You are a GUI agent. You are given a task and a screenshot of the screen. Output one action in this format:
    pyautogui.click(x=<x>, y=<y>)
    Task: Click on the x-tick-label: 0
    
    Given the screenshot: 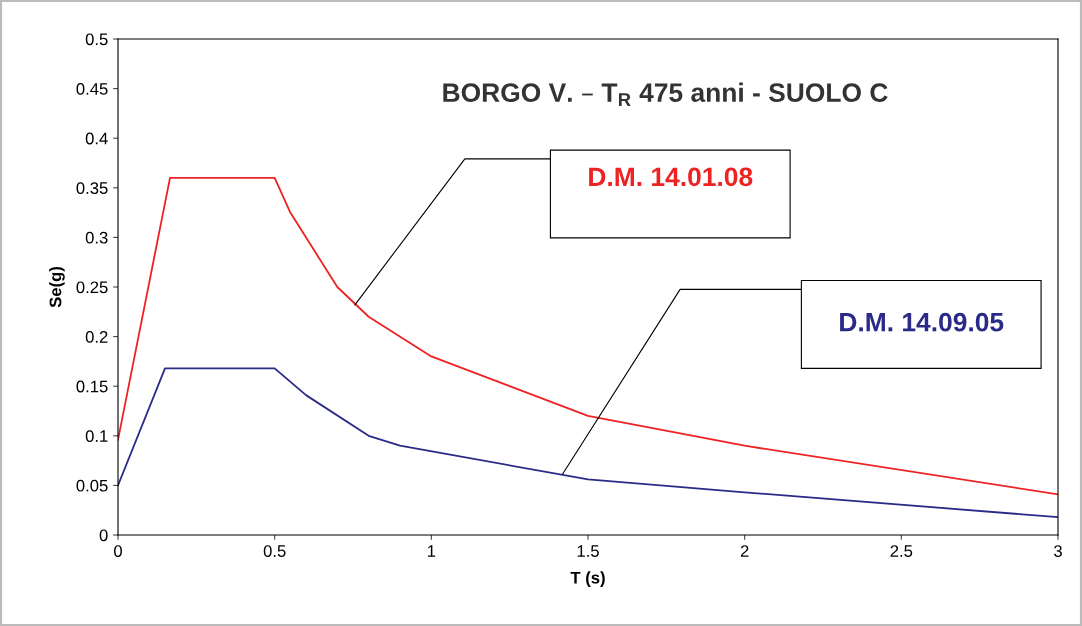 What is the action you would take?
    pyautogui.click(x=118, y=551)
    